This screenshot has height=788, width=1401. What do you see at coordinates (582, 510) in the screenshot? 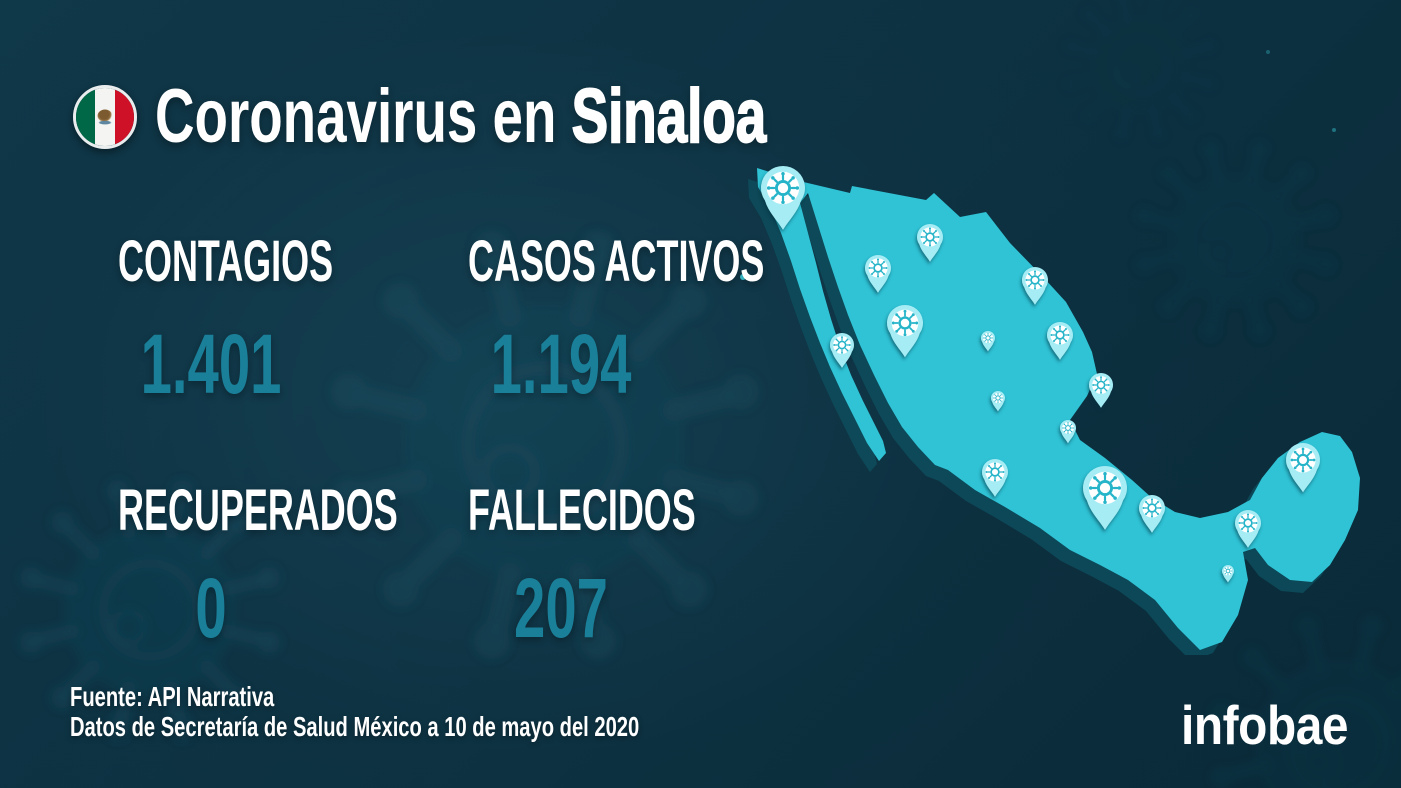
I see `stat-label-fallecidos: FALLECIDOS` at bounding box center [582, 510].